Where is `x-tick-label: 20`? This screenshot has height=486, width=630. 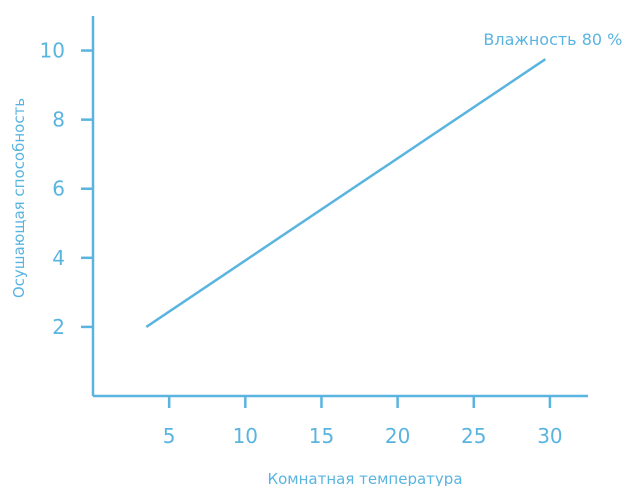 x-tick-label: 20 is located at coordinates (397, 436).